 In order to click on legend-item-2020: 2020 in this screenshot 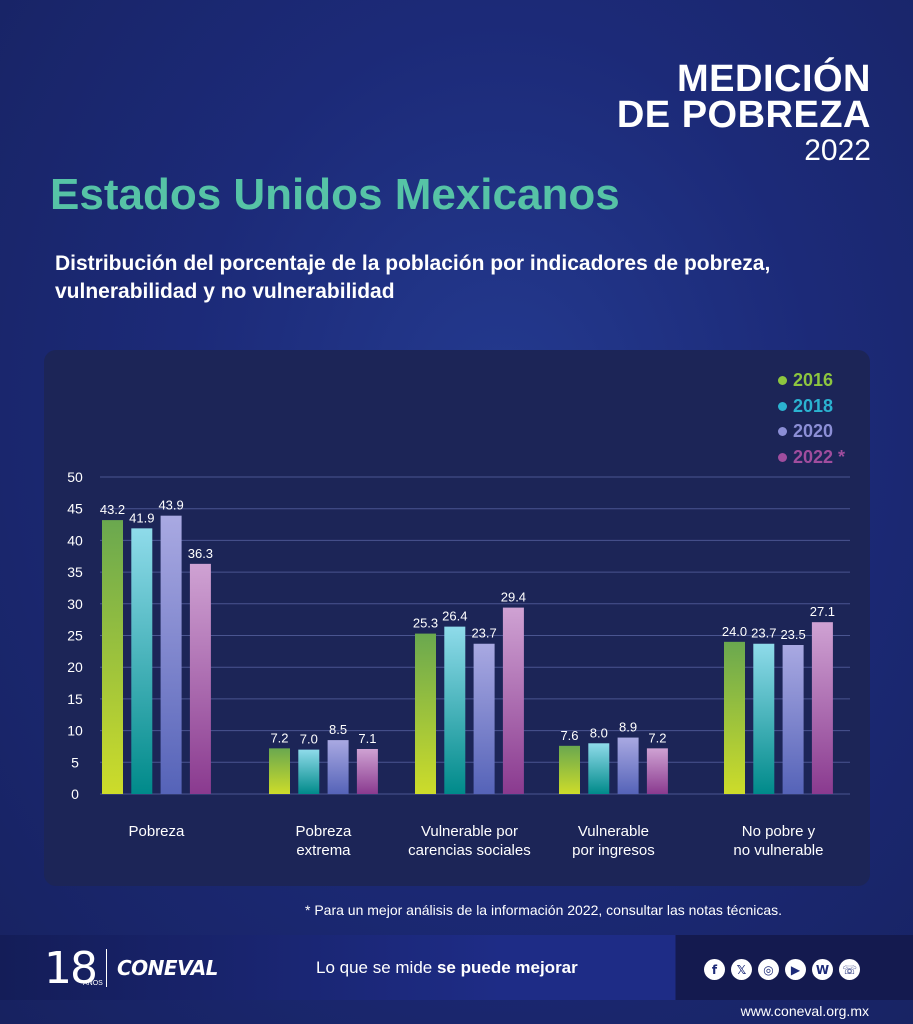, I will do `click(811, 432)`.